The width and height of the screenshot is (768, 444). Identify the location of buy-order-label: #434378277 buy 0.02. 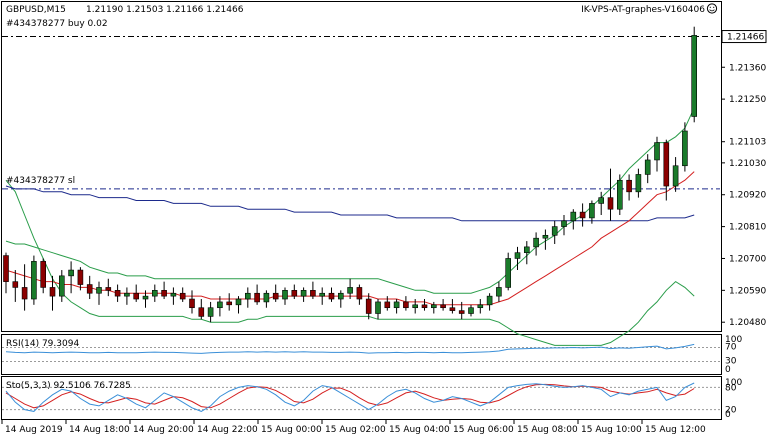
(57, 24).